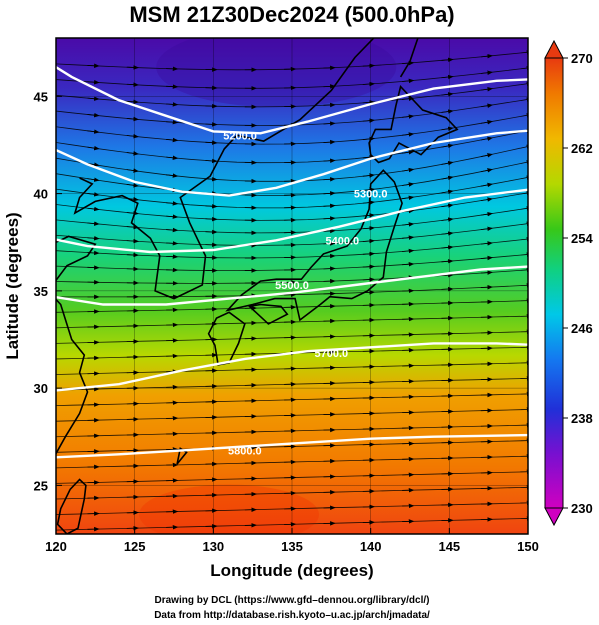  What do you see at coordinates (578, 283) in the screenshot?
I see `colorbar-ticks: 230 238 246 254 262 270` at bounding box center [578, 283].